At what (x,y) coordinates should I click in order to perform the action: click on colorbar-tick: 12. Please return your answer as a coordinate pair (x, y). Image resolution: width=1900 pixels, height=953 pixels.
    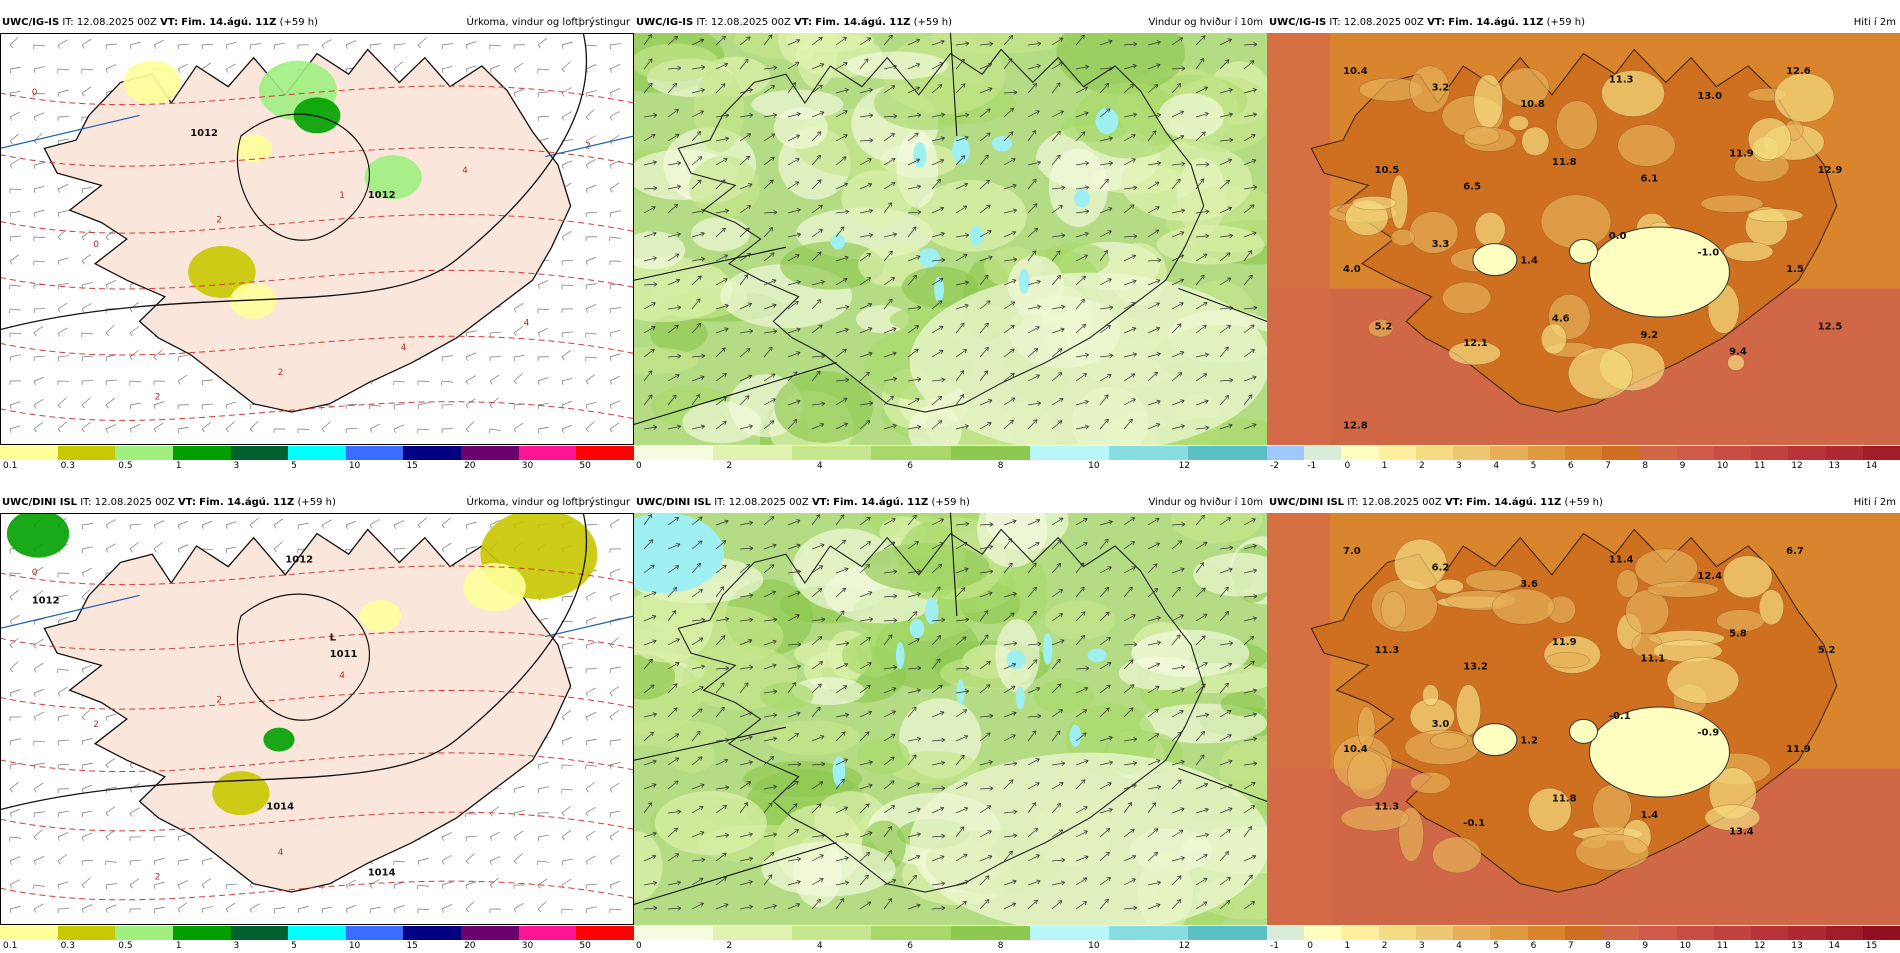
    Looking at the image, I should click on (1184, 946).